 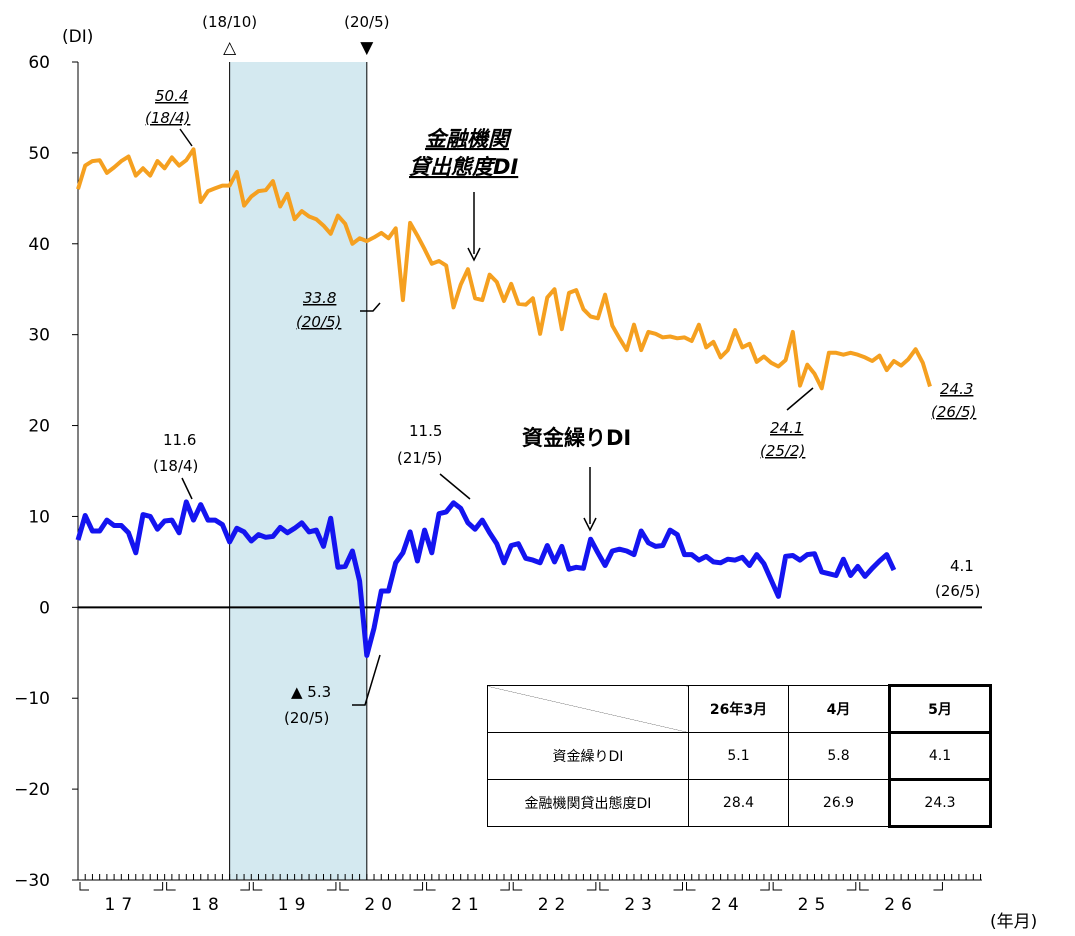 I want to click on table-header-cell: 26年3月, so click(x=738, y=709).